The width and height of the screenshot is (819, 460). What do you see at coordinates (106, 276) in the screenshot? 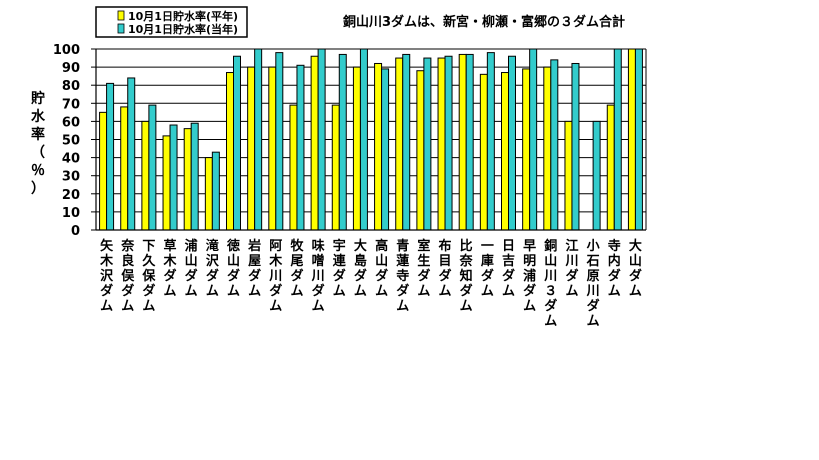
I see `category-label: 矢木沢ダム` at bounding box center [106, 276].